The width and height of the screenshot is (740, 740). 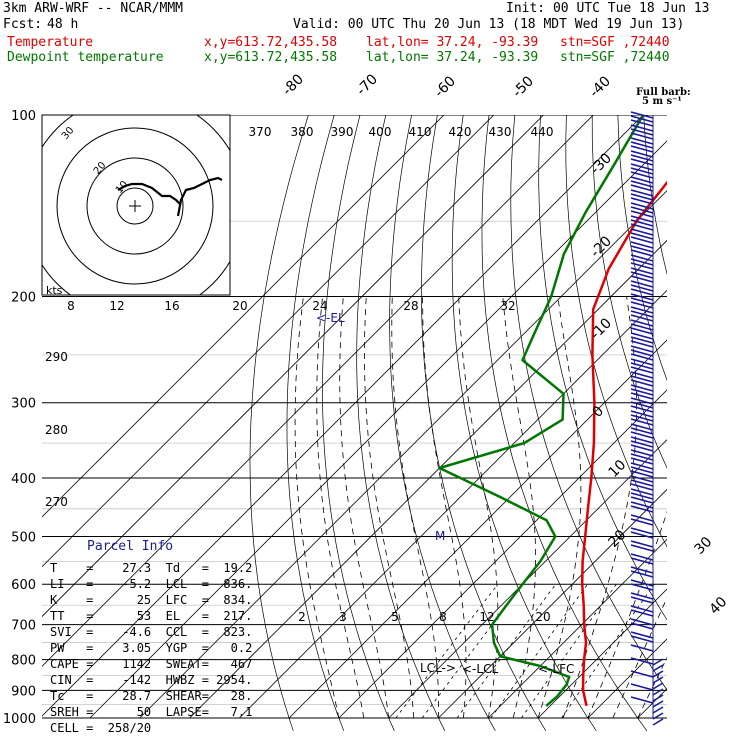 What do you see at coordinates (23, 298) in the screenshot?
I see `pressure-label-200: 200` at bounding box center [23, 298].